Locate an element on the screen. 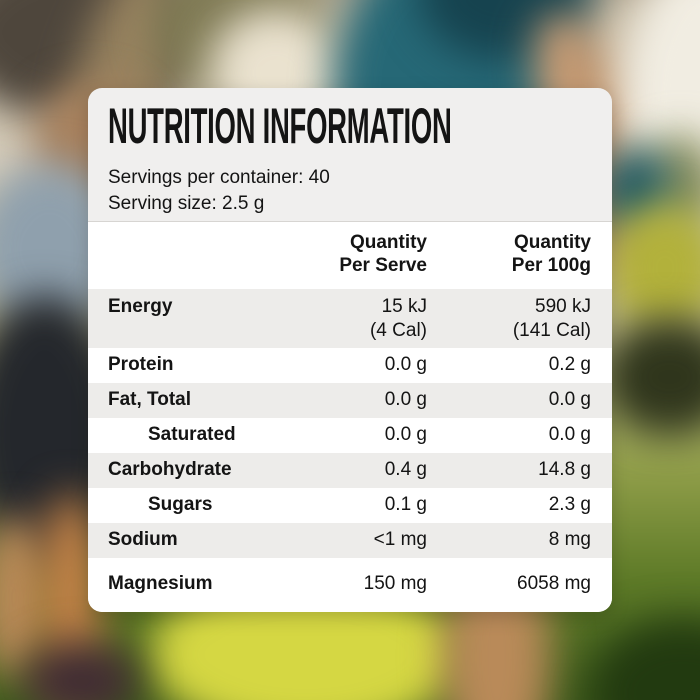  header-per-100g: Quantity Per 100g is located at coordinates (551, 254).